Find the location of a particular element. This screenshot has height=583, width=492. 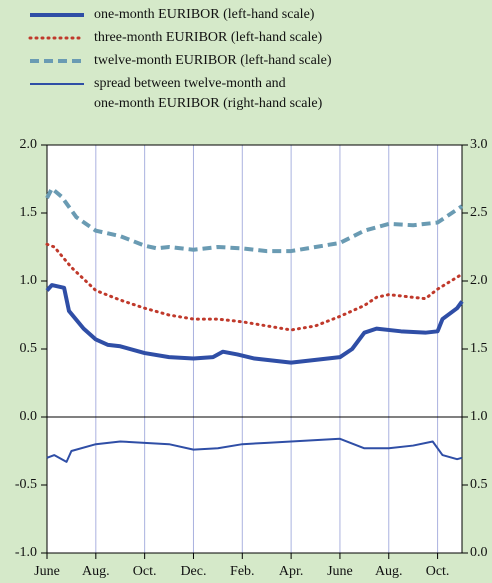

y-tick-label: 0.0 is located at coordinates (29, 416).